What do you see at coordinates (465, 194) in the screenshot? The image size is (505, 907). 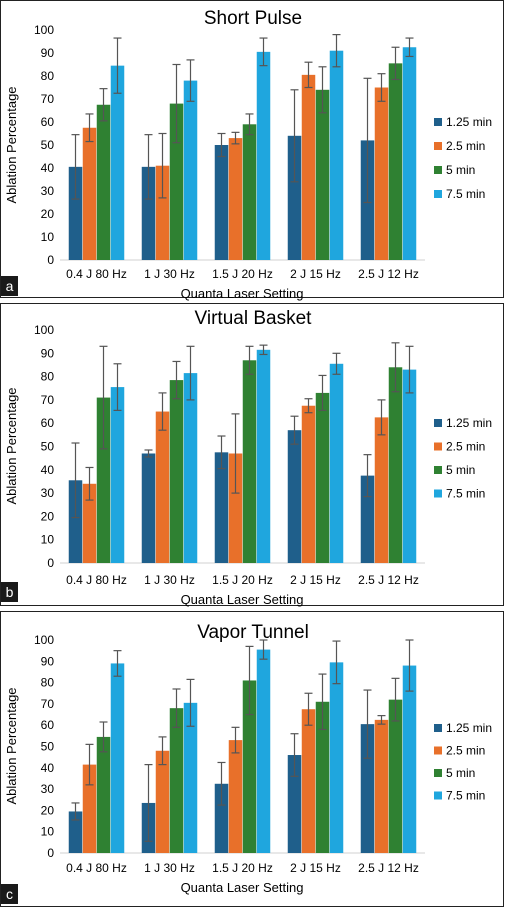 I see `legend-label: 7.5 min` at bounding box center [465, 194].